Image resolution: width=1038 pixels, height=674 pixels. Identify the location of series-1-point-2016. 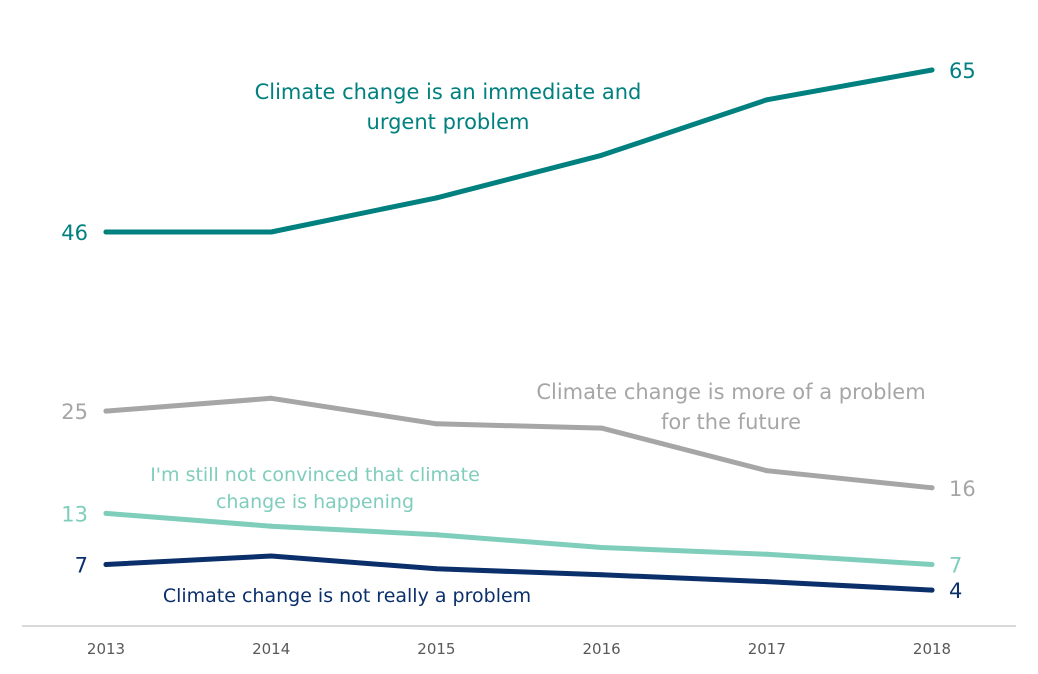
(602, 155).